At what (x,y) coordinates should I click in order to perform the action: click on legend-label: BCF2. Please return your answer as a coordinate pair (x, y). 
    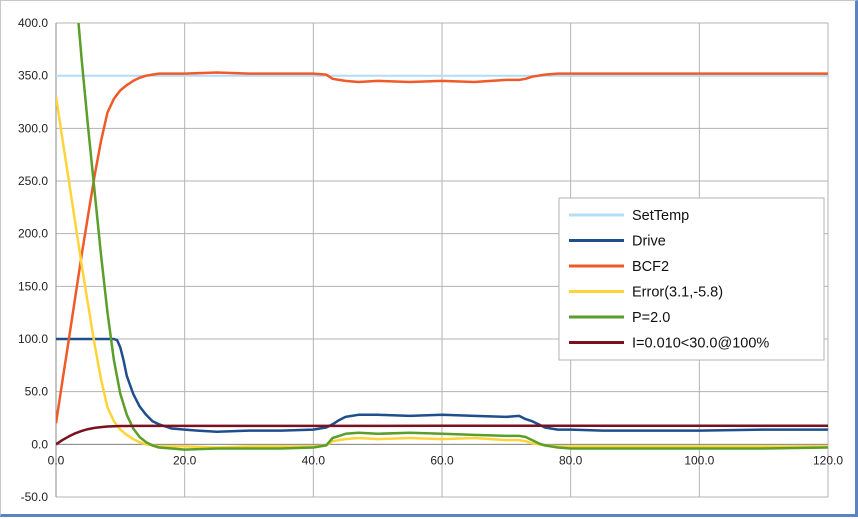
    Looking at the image, I should click on (650, 267).